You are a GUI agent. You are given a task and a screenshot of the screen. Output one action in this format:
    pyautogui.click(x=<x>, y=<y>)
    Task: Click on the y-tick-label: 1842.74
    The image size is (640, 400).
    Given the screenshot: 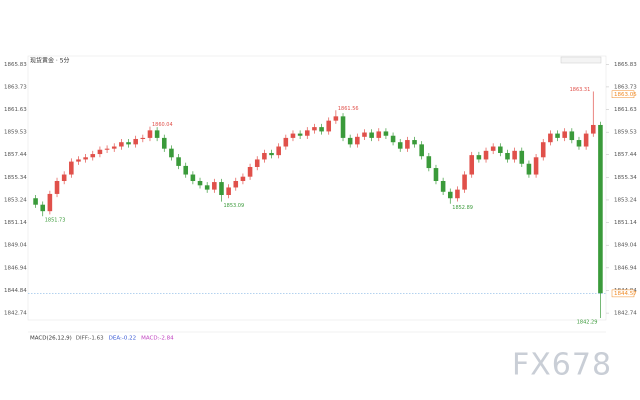 What is the action you would take?
    pyautogui.click(x=15, y=314)
    